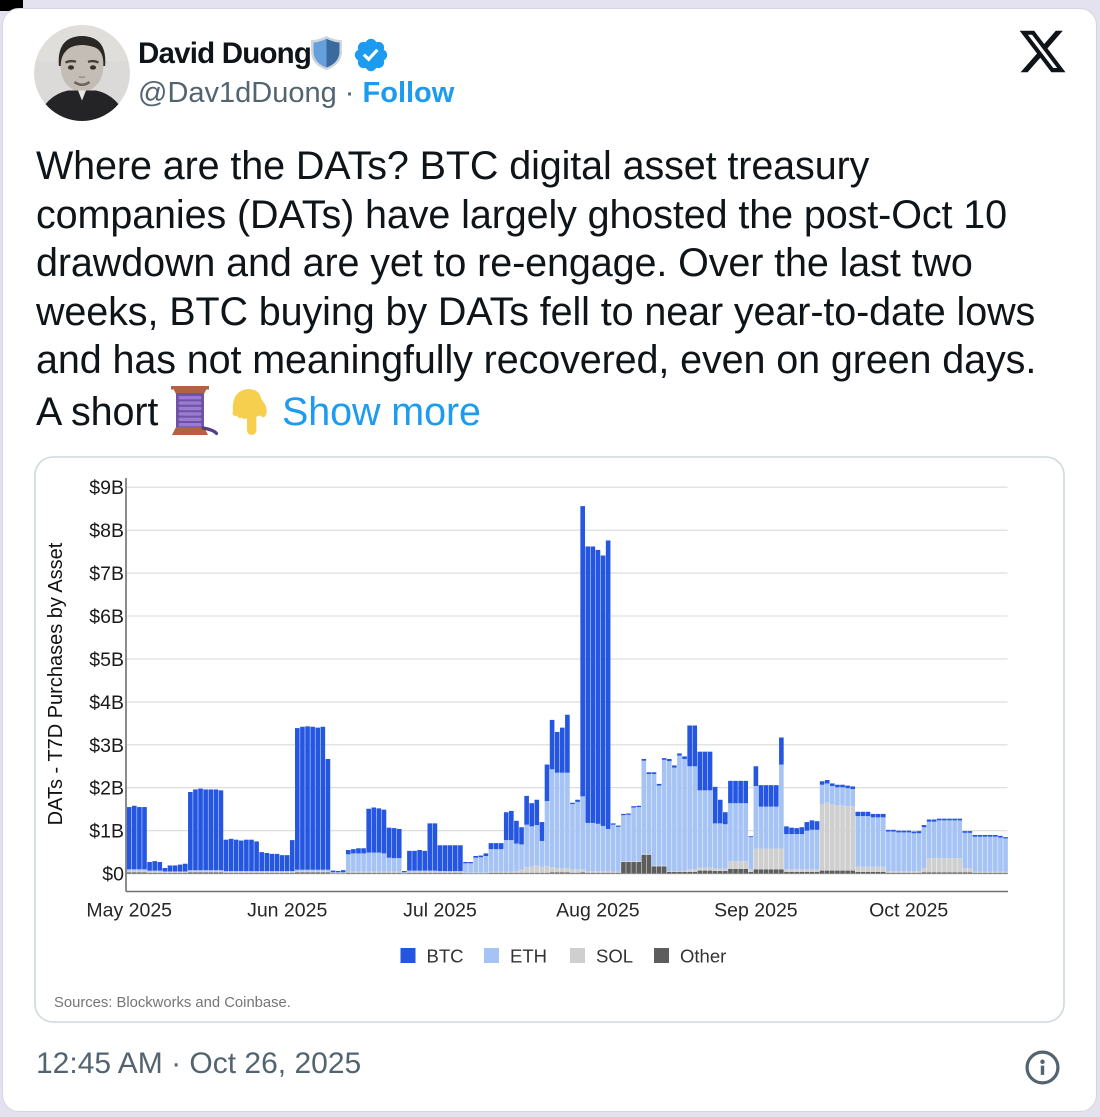 Image resolution: width=1100 pixels, height=1117 pixels. What do you see at coordinates (703, 956) in the screenshot?
I see `svg-text: Other` at bounding box center [703, 956].